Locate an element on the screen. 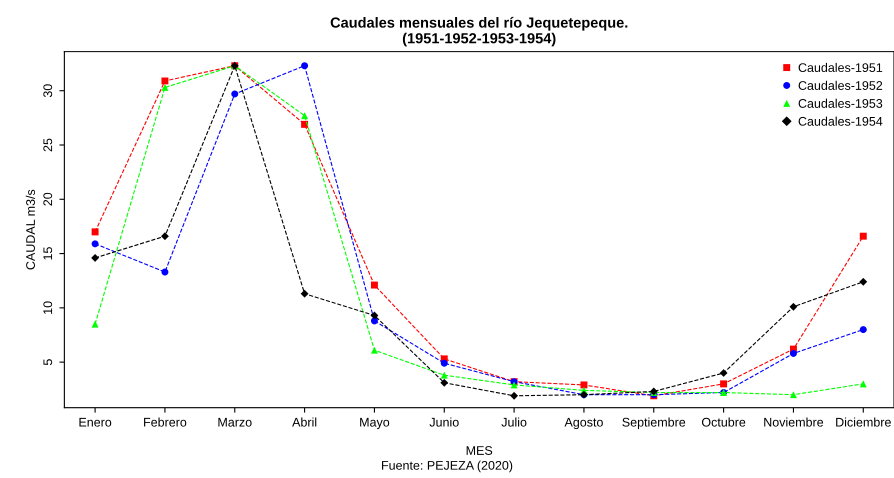 Image resolution: width=894 pixels, height=478 pixels. y-tick-label: 20 is located at coordinates (47, 199).